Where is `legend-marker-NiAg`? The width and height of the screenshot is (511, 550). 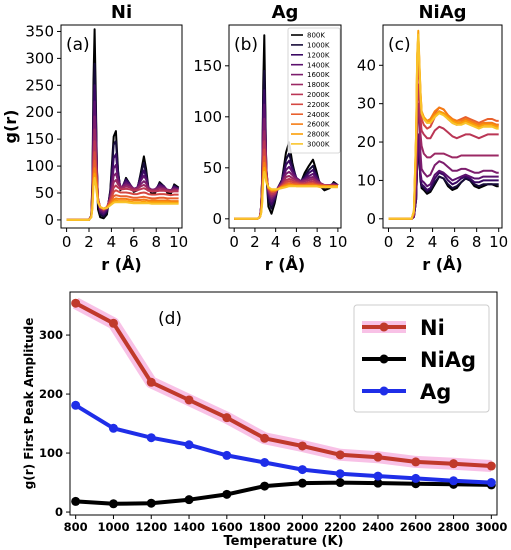
legend-marker-NiAg is located at coordinates (384, 359).